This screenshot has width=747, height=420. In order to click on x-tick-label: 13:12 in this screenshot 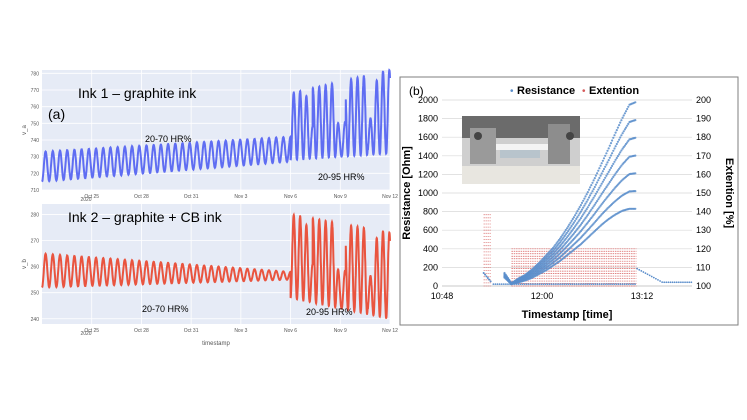, I will do `click(642, 296)`.